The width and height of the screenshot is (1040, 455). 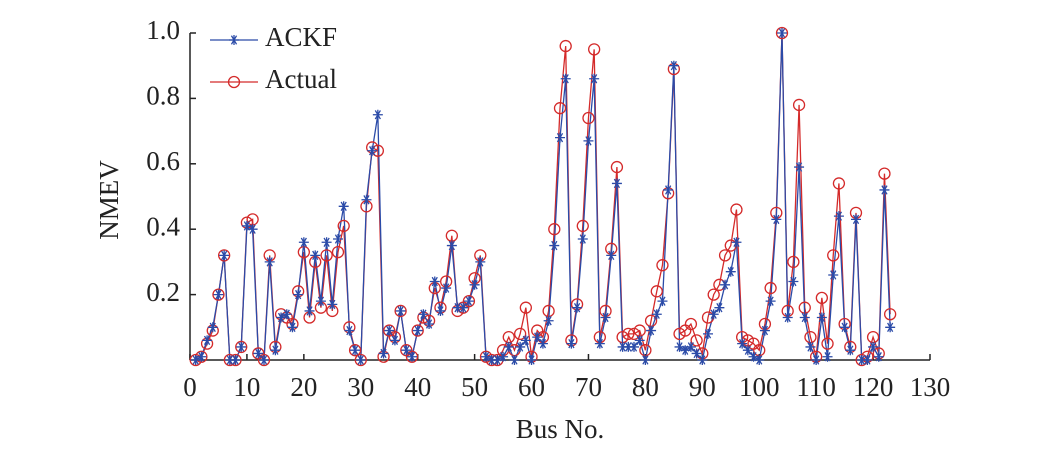 I want to click on x-tick-label: 120, so click(x=873, y=387).